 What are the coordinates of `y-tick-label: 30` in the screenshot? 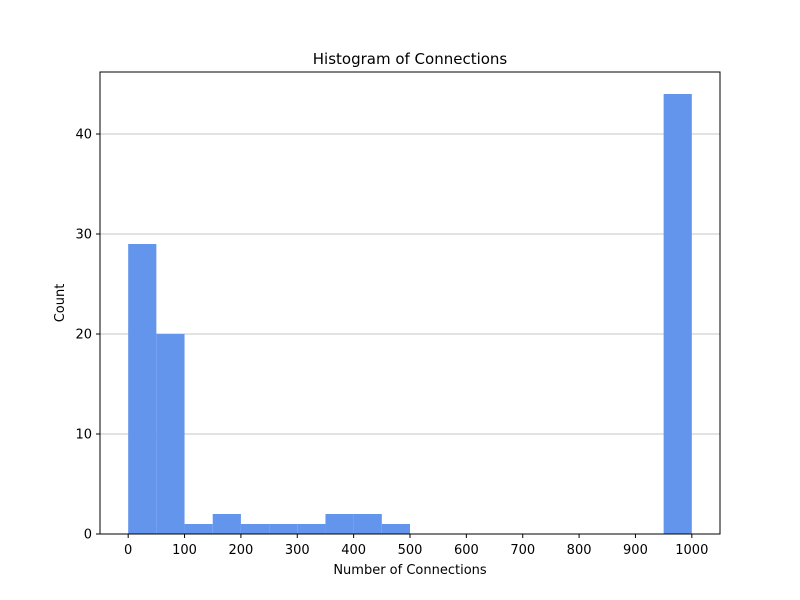 It's located at (83, 235).